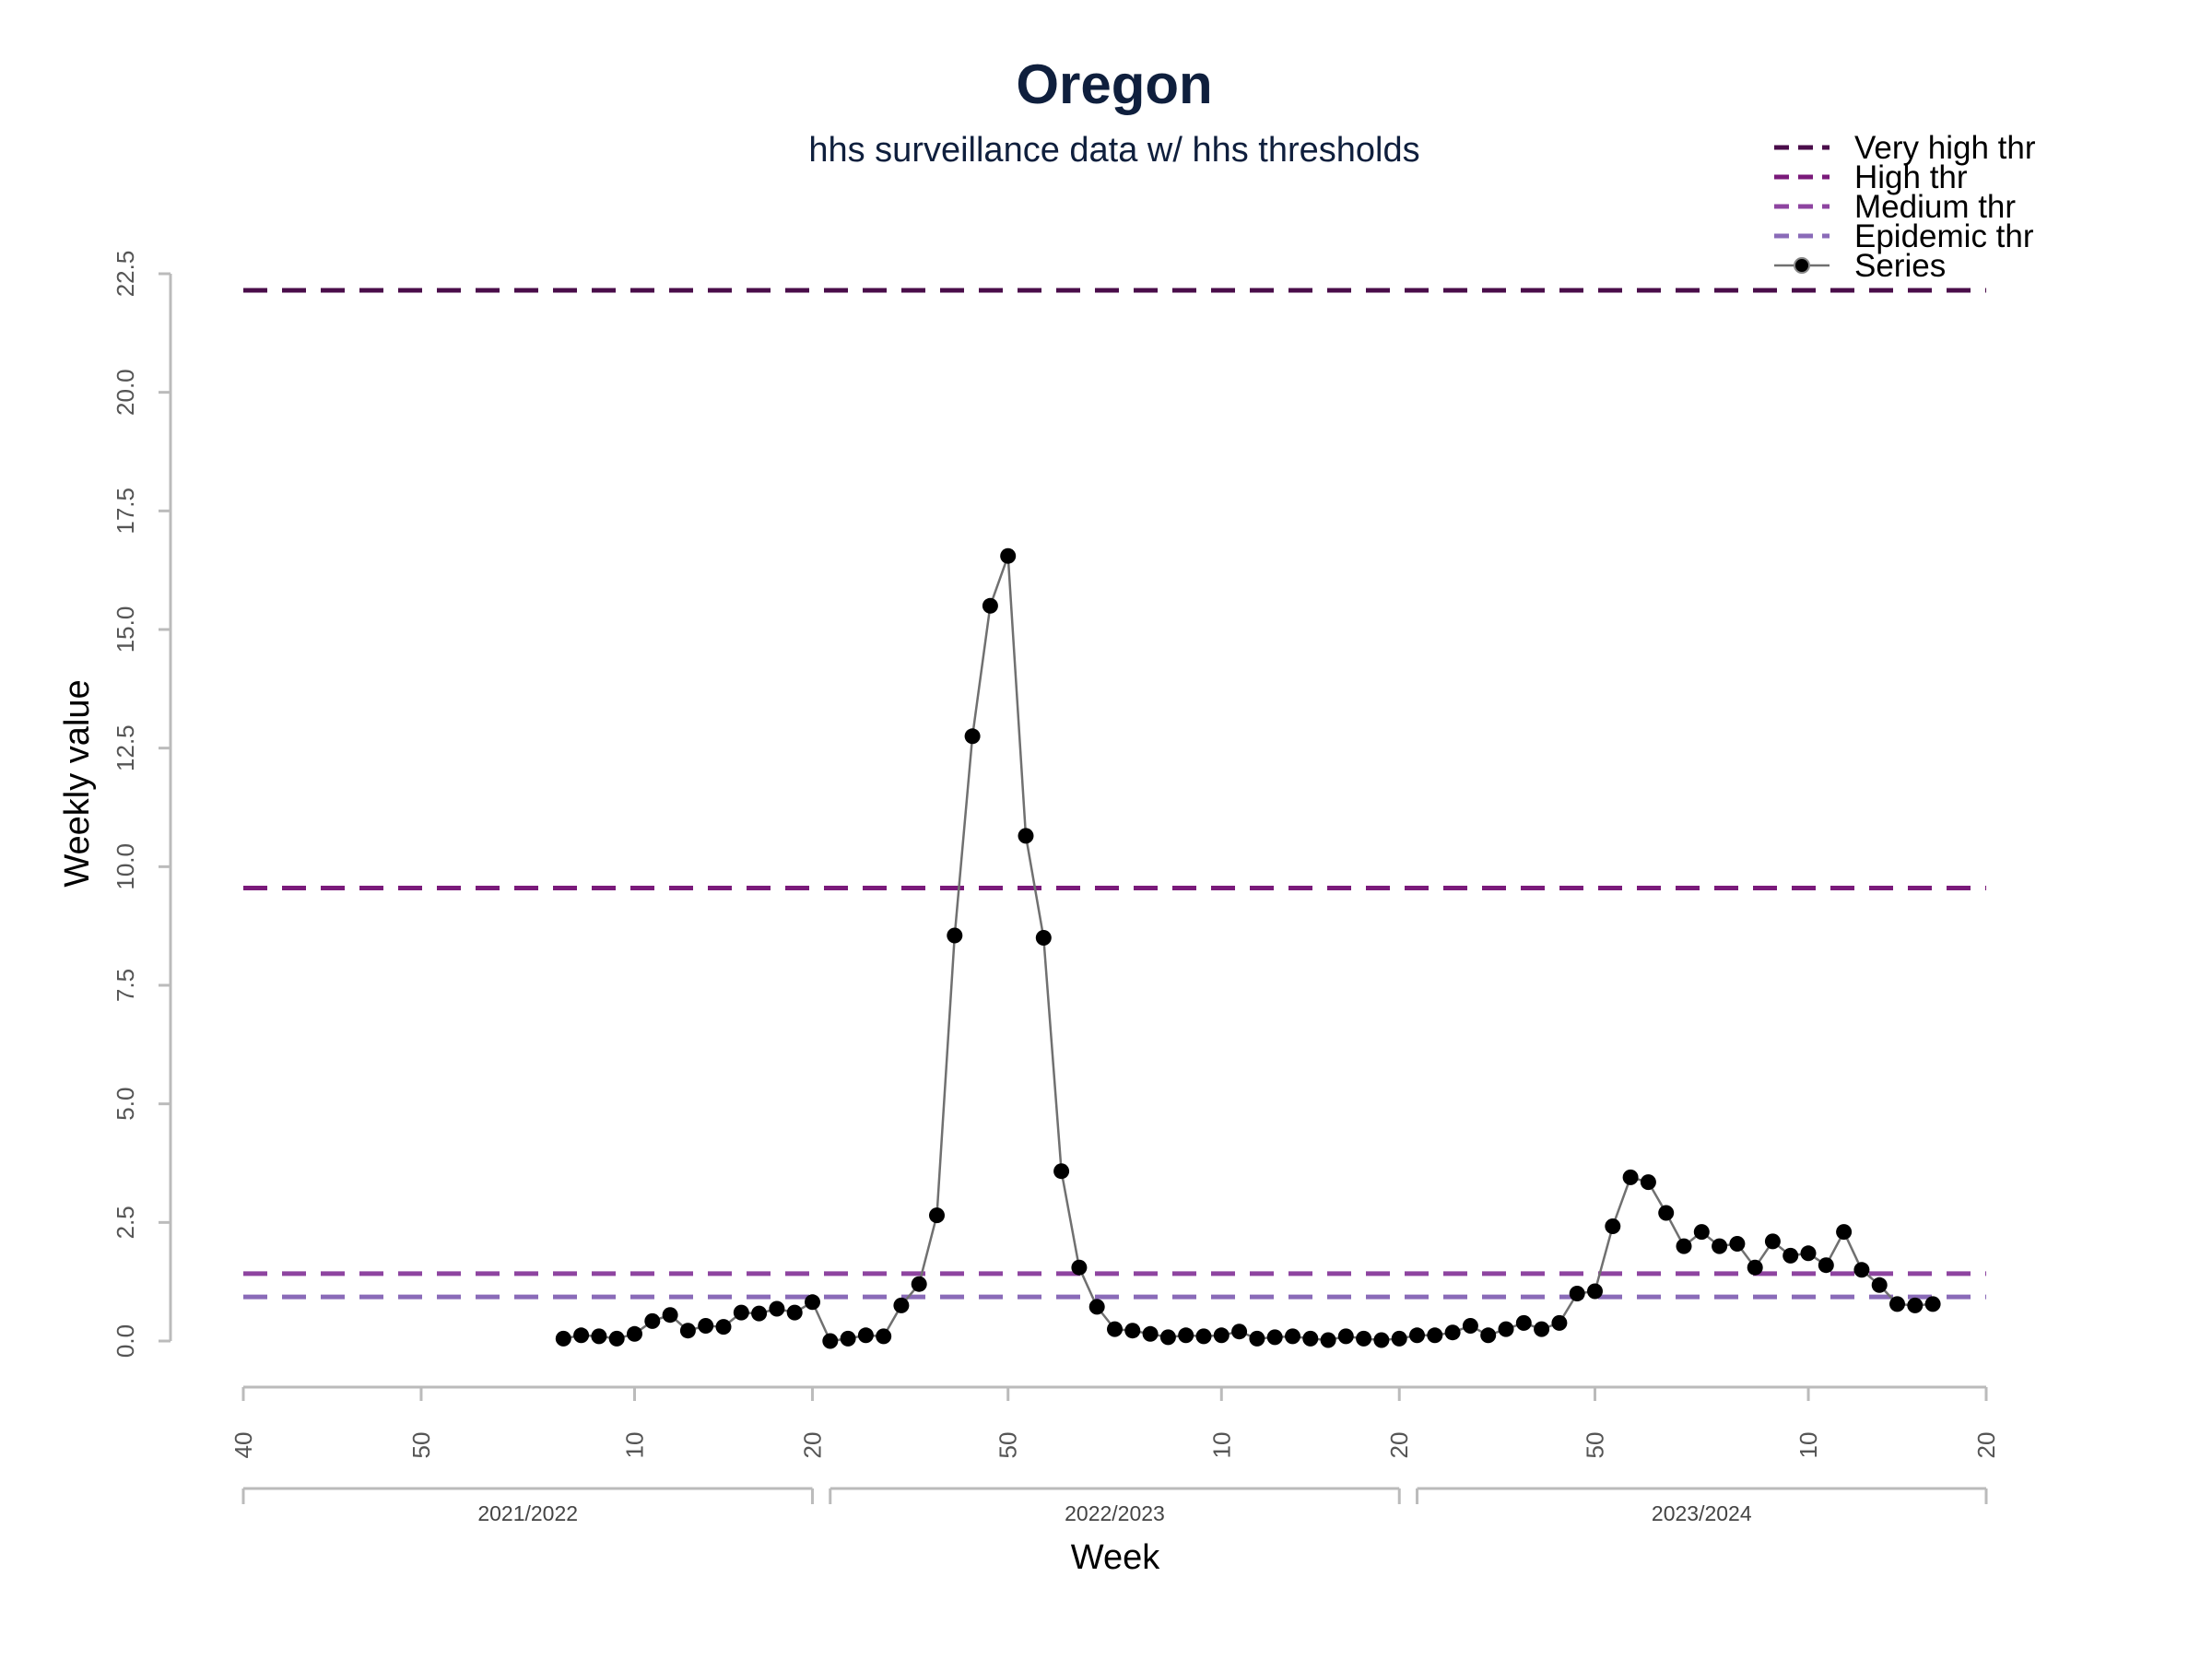  What do you see at coordinates (125, 1341) in the screenshot?
I see `y-tick-label: 0.0` at bounding box center [125, 1341].